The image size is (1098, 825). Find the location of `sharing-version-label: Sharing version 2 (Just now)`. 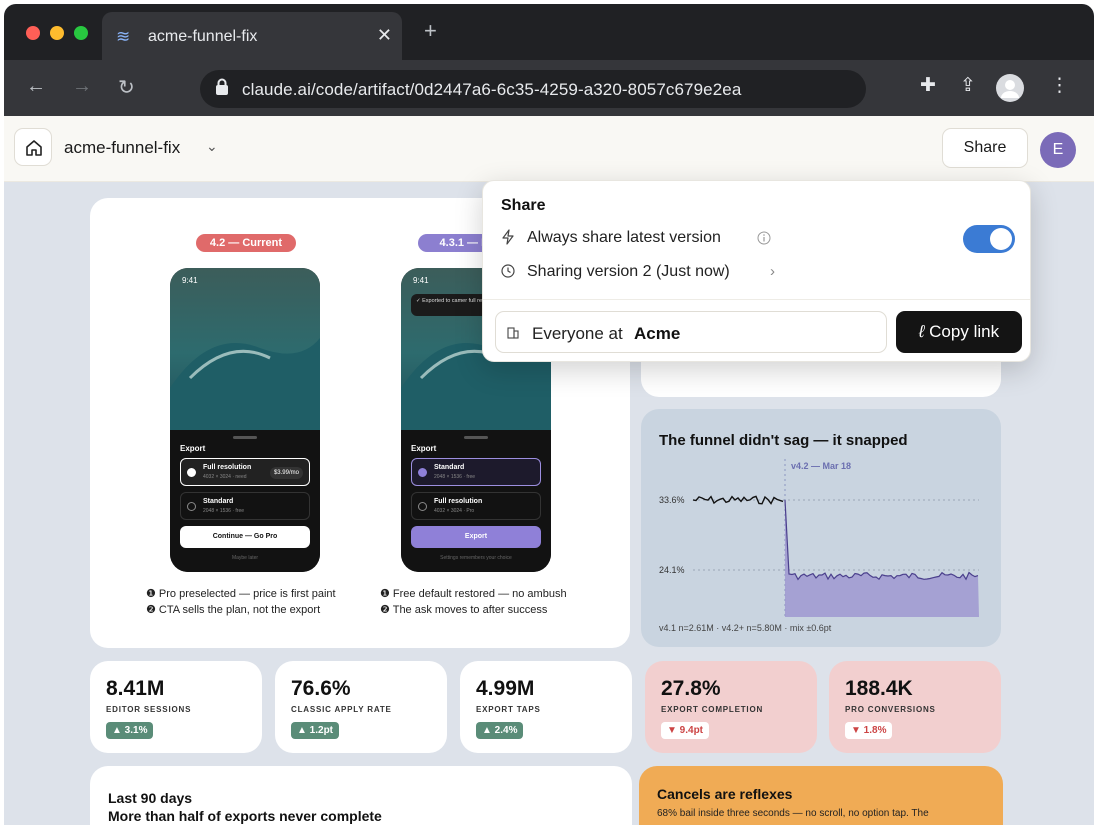

sharing-version-label: Sharing version 2 (Just now) is located at coordinates (628, 271).